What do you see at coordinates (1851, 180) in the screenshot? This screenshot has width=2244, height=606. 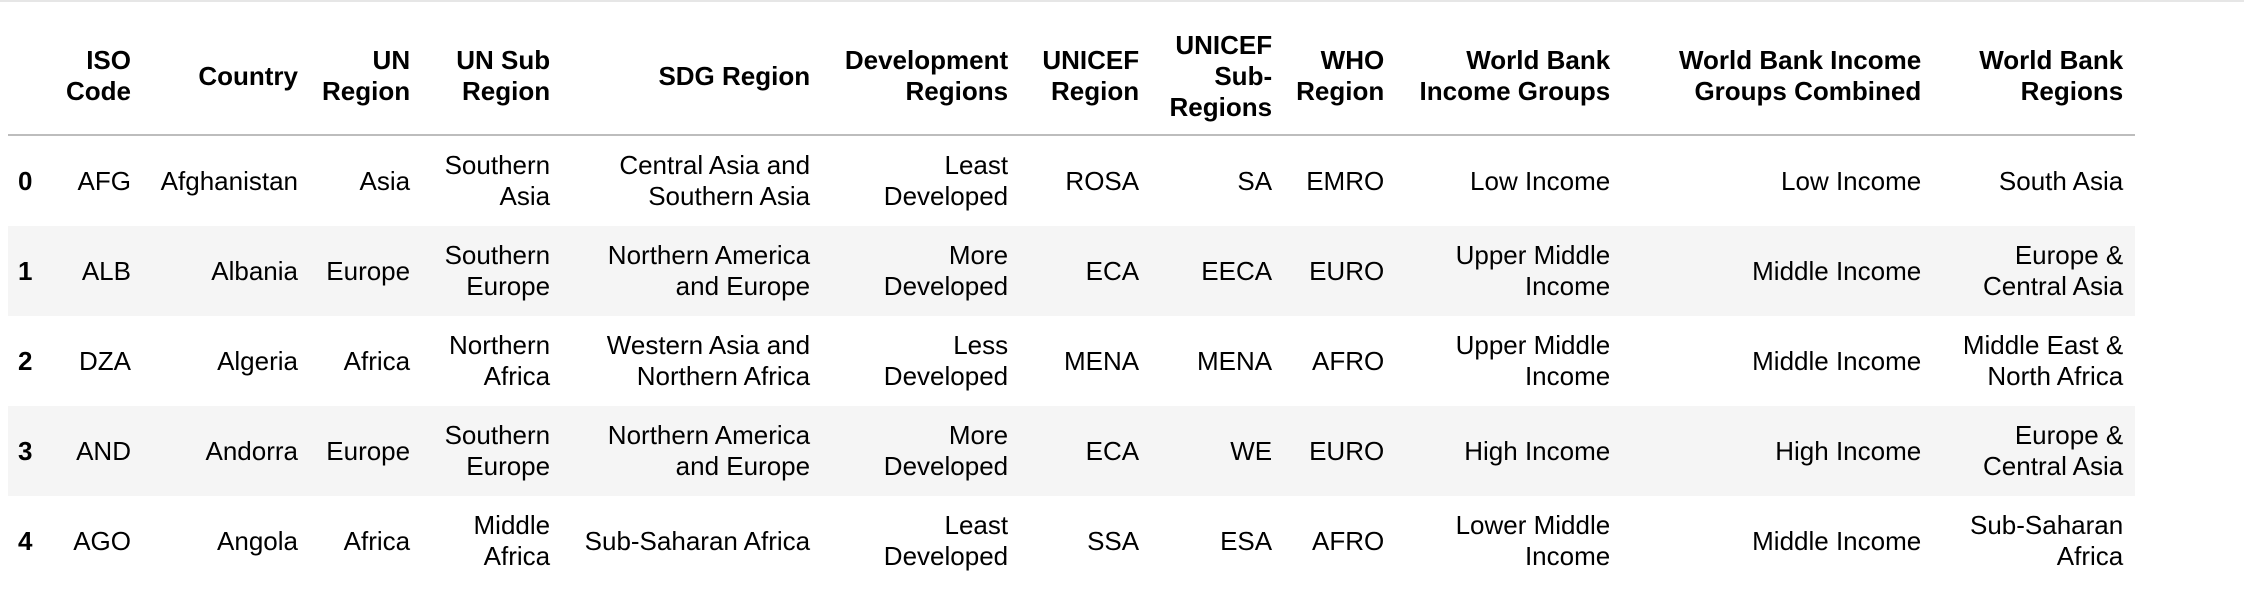 I see `table-cell-world-bank-income-groups-combined: Low Income` at bounding box center [1851, 180].